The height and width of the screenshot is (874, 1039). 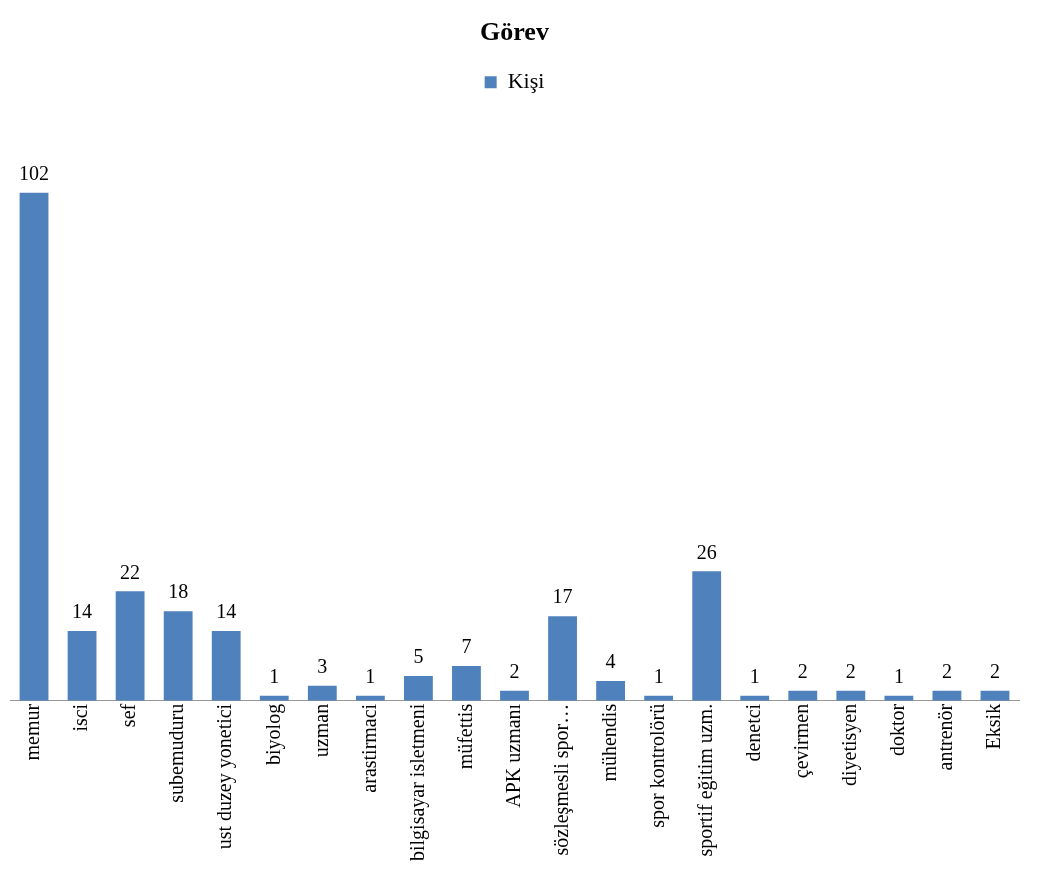 What do you see at coordinates (514, 32) in the screenshot?
I see `chart-title: Görev` at bounding box center [514, 32].